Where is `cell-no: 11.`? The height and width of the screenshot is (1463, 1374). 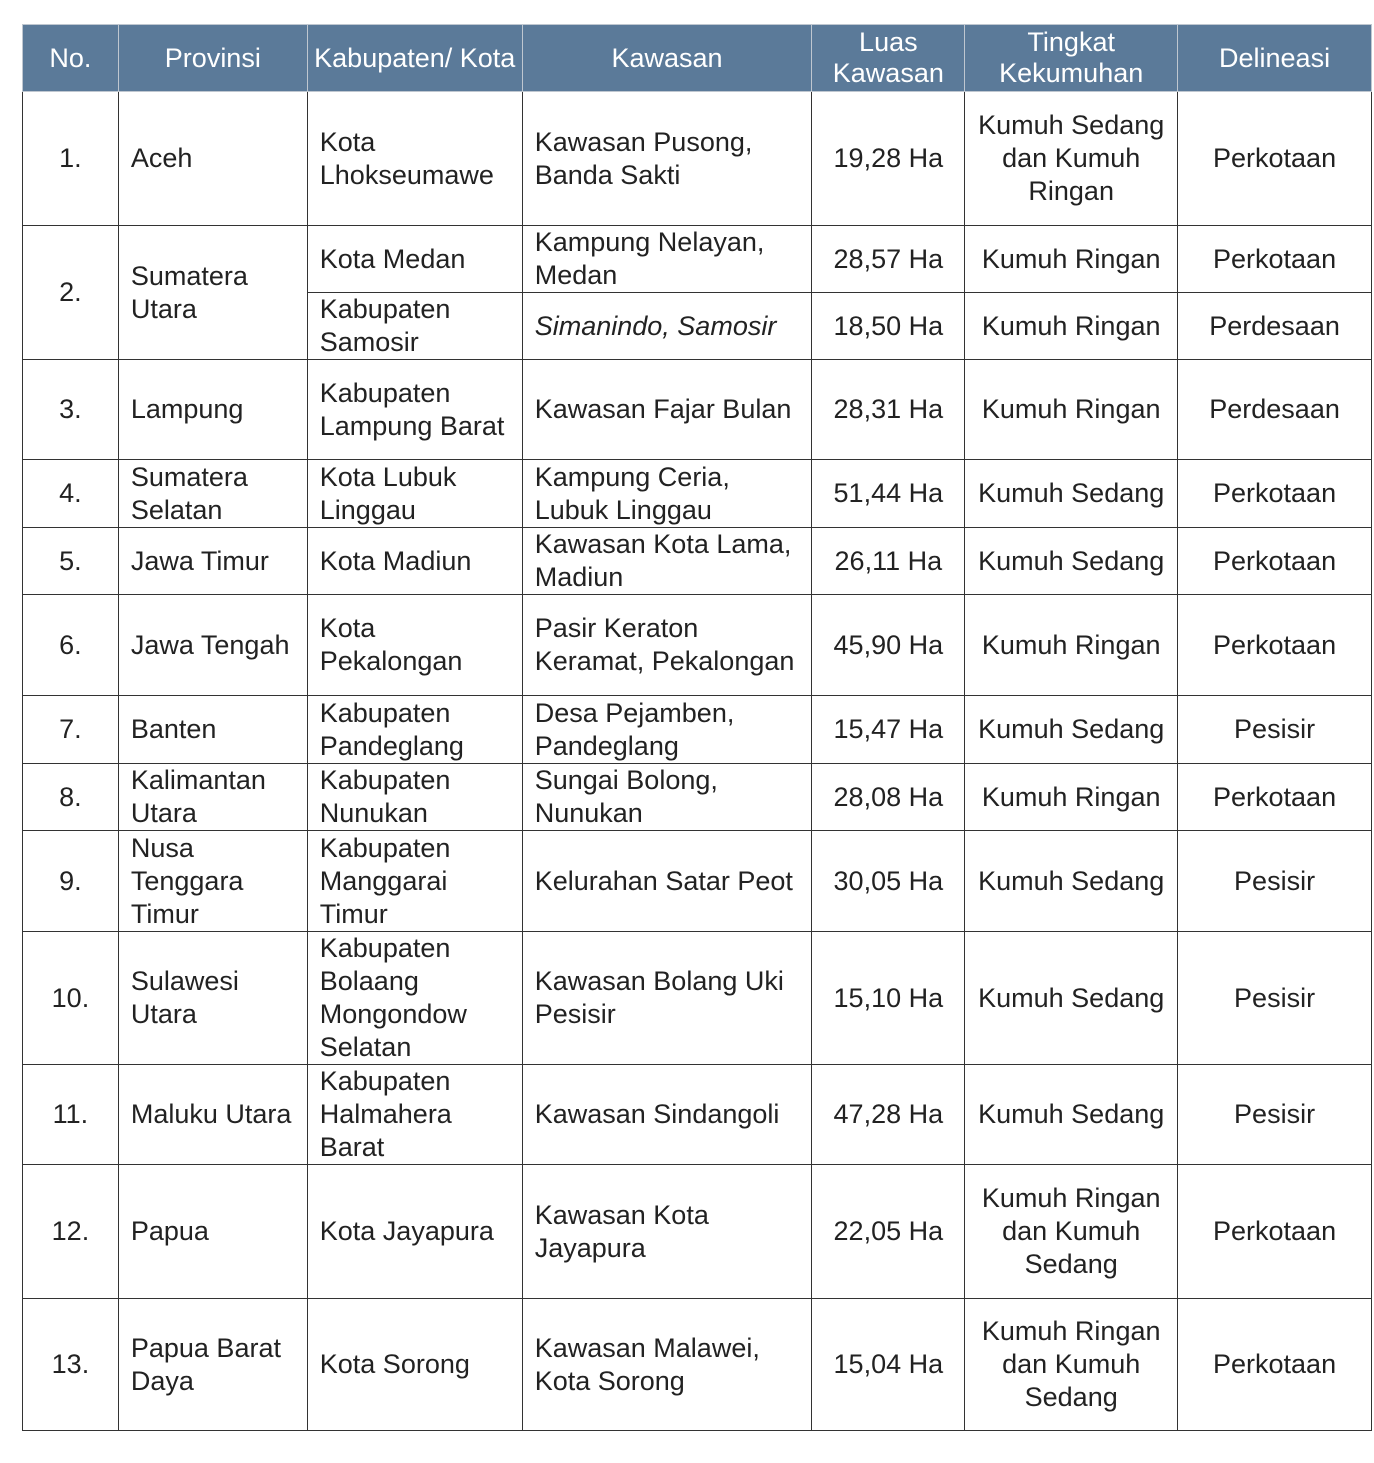
cell-no: 11. is located at coordinates (70, 1114).